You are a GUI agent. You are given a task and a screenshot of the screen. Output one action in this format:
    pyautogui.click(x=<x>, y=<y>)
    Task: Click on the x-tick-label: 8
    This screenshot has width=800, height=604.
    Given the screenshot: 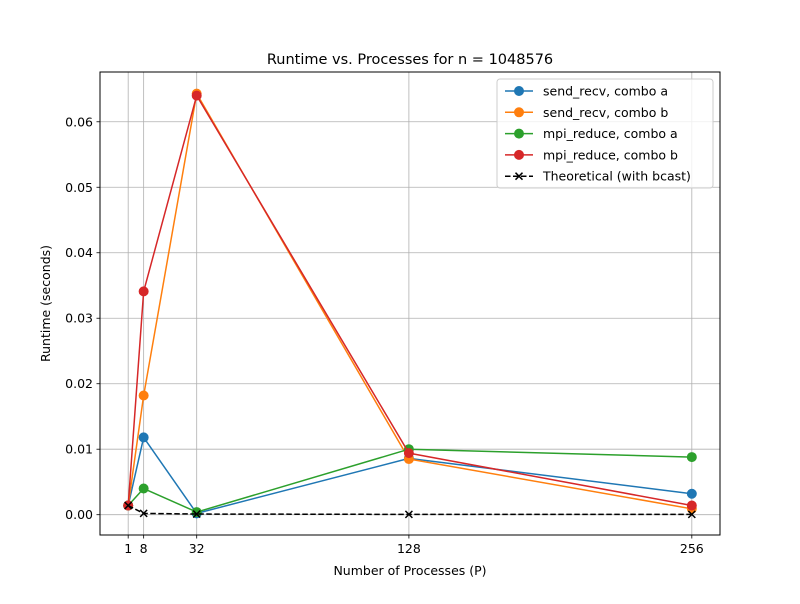 What is the action you would take?
    pyautogui.click(x=144, y=548)
    